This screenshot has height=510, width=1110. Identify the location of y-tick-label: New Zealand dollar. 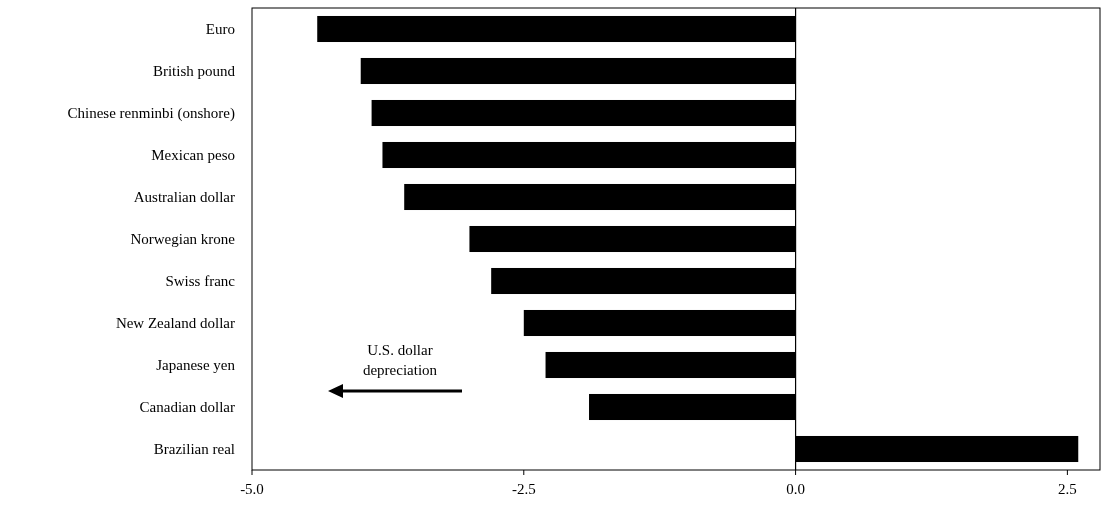
(175, 323).